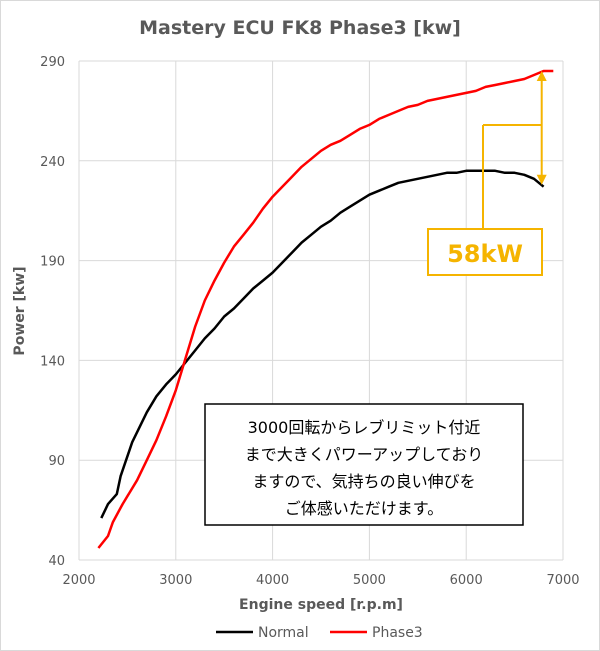 The width and height of the screenshot is (600, 651). What do you see at coordinates (319, 633) in the screenshot?
I see `legend: Normal Phase3` at bounding box center [319, 633].